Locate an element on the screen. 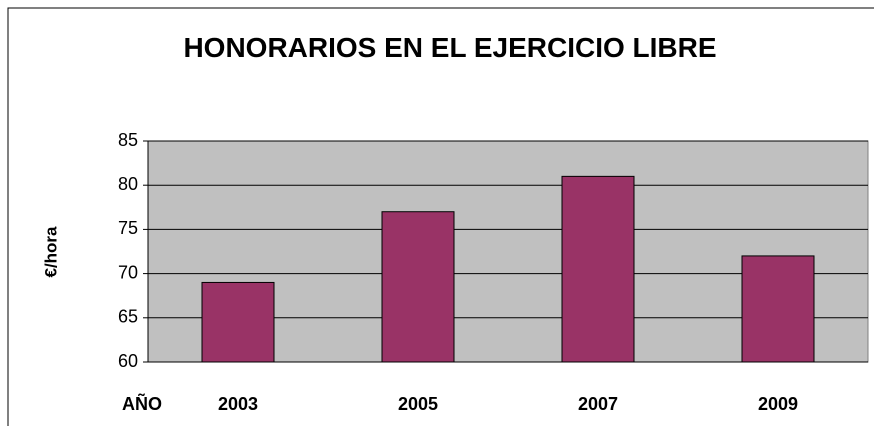 This screenshot has height=426, width=874. chart-title: HONORARIOS EN EL EJERCICIO LIBRE is located at coordinates (450, 47).